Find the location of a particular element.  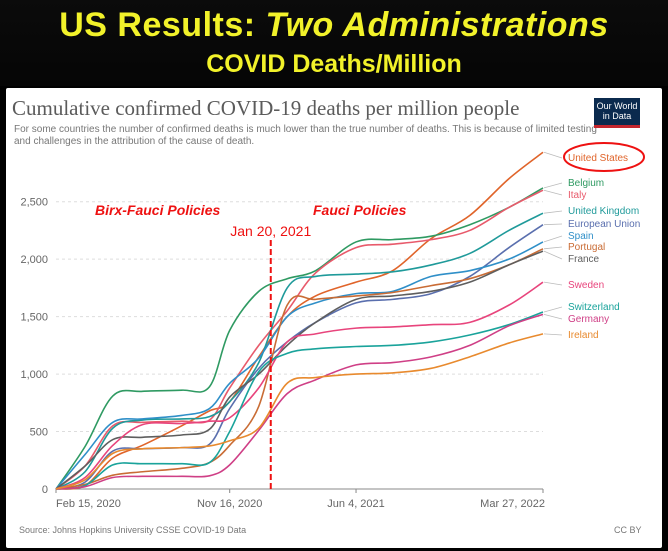

banner-subtitle: COVID Deaths/Million is located at coordinates (334, 64).